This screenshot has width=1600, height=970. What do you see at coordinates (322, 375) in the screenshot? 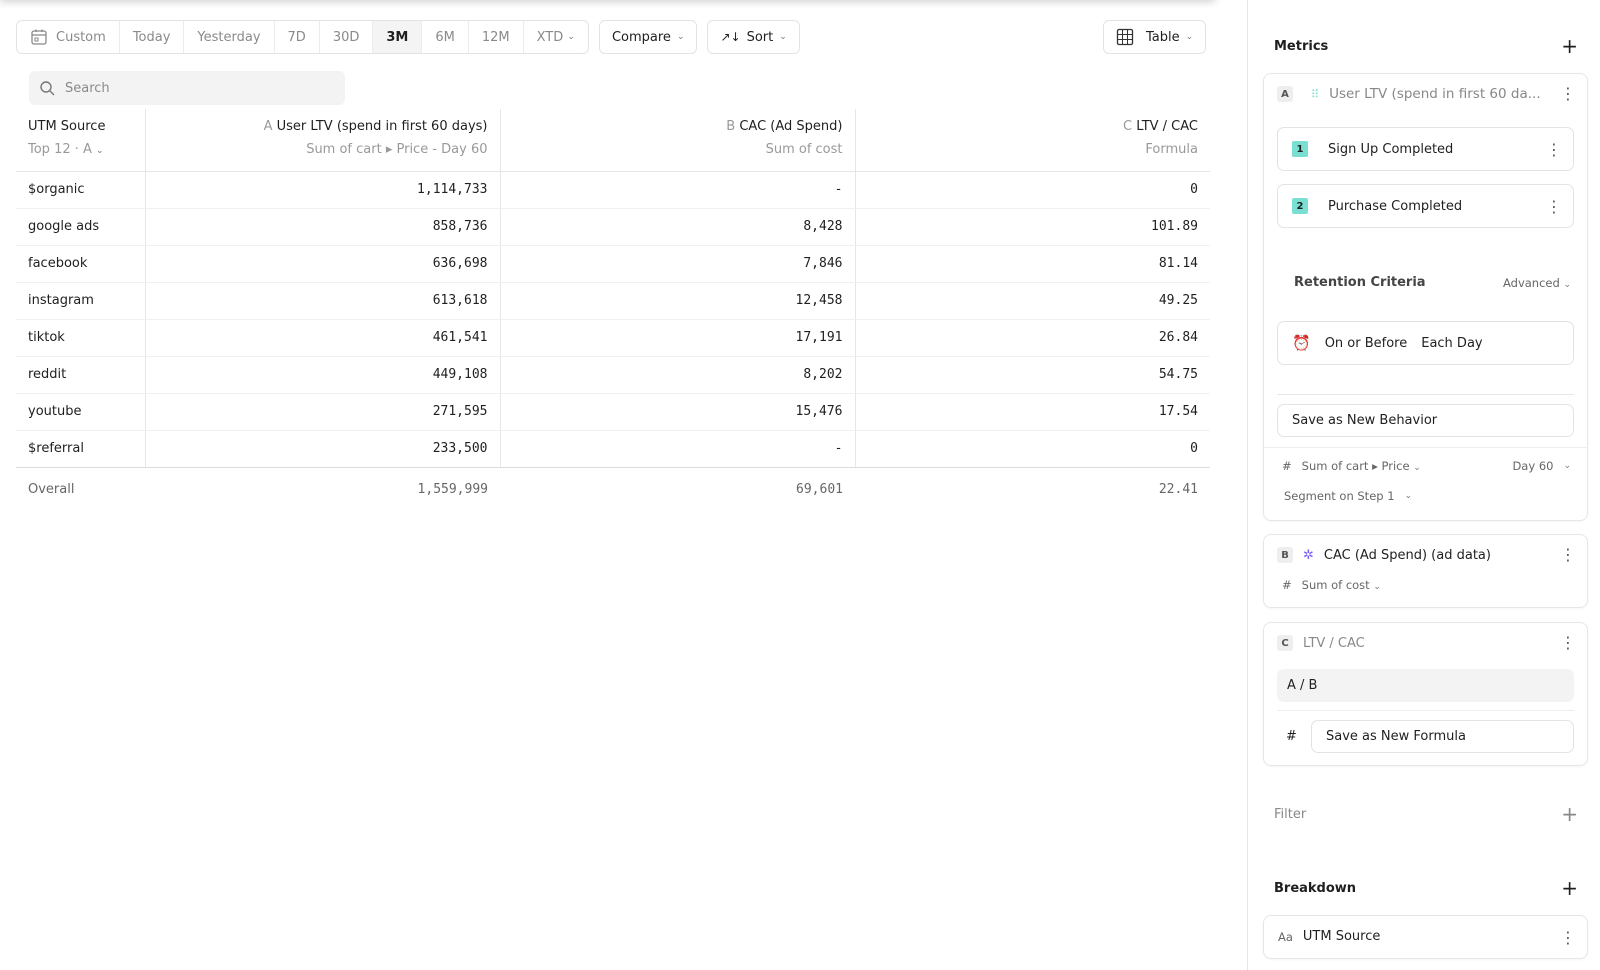
I see `table-cell: 449,108` at bounding box center [322, 375].